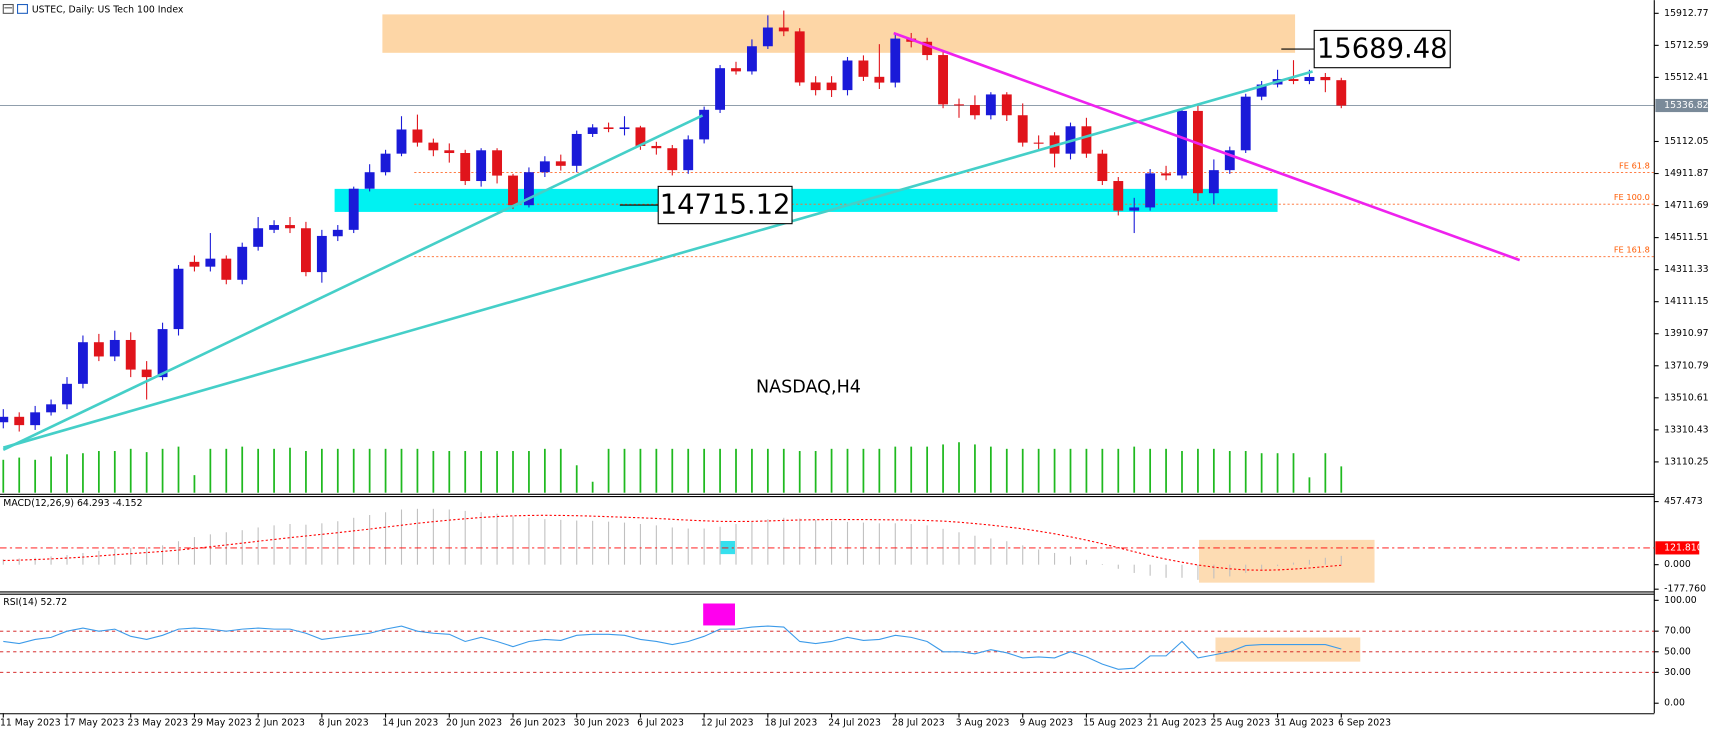  What do you see at coordinates (1686, 173) in the screenshot?
I see `y-tick-label: 14911.87` at bounding box center [1686, 173].